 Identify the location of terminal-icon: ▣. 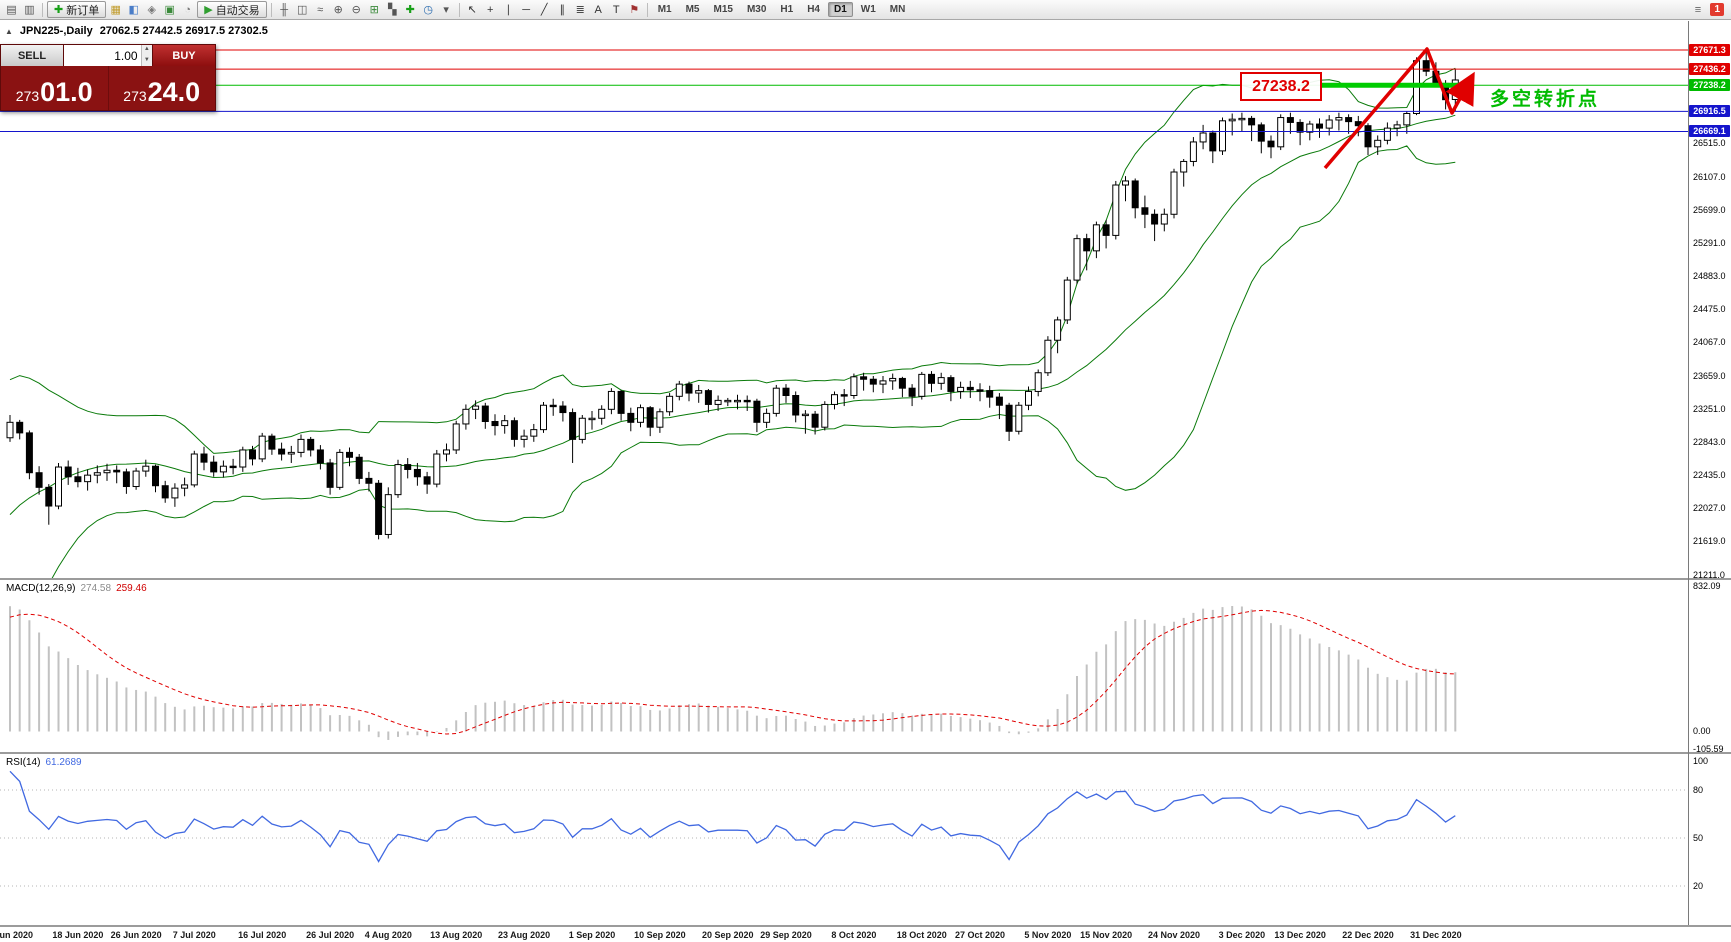
(169, 10).